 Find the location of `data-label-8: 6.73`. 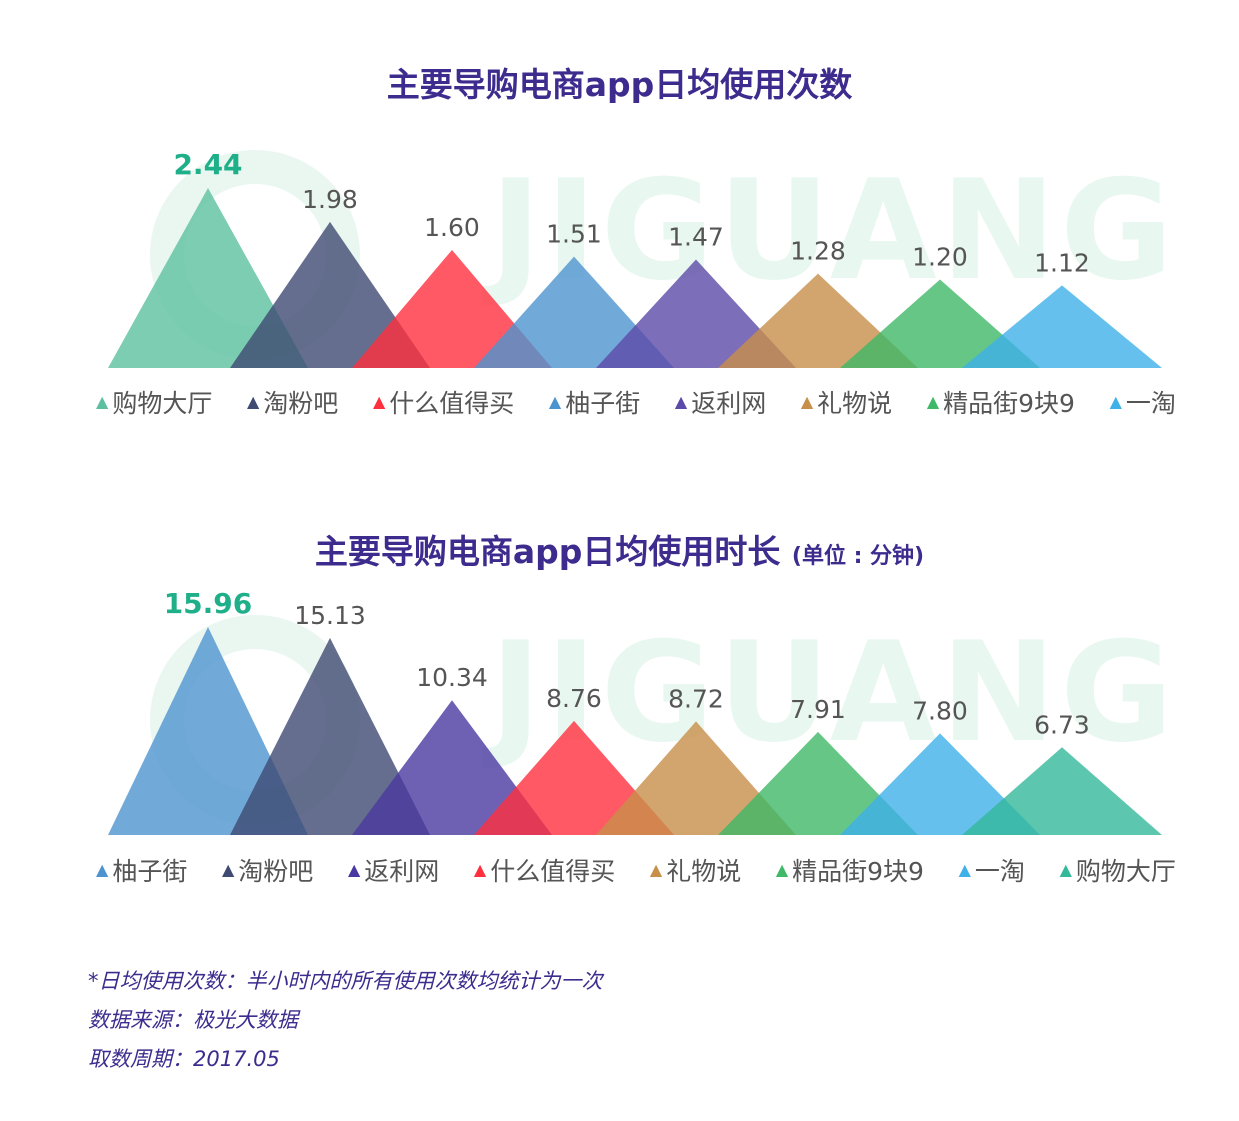

data-label-8: 6.73 is located at coordinates (1062, 724).